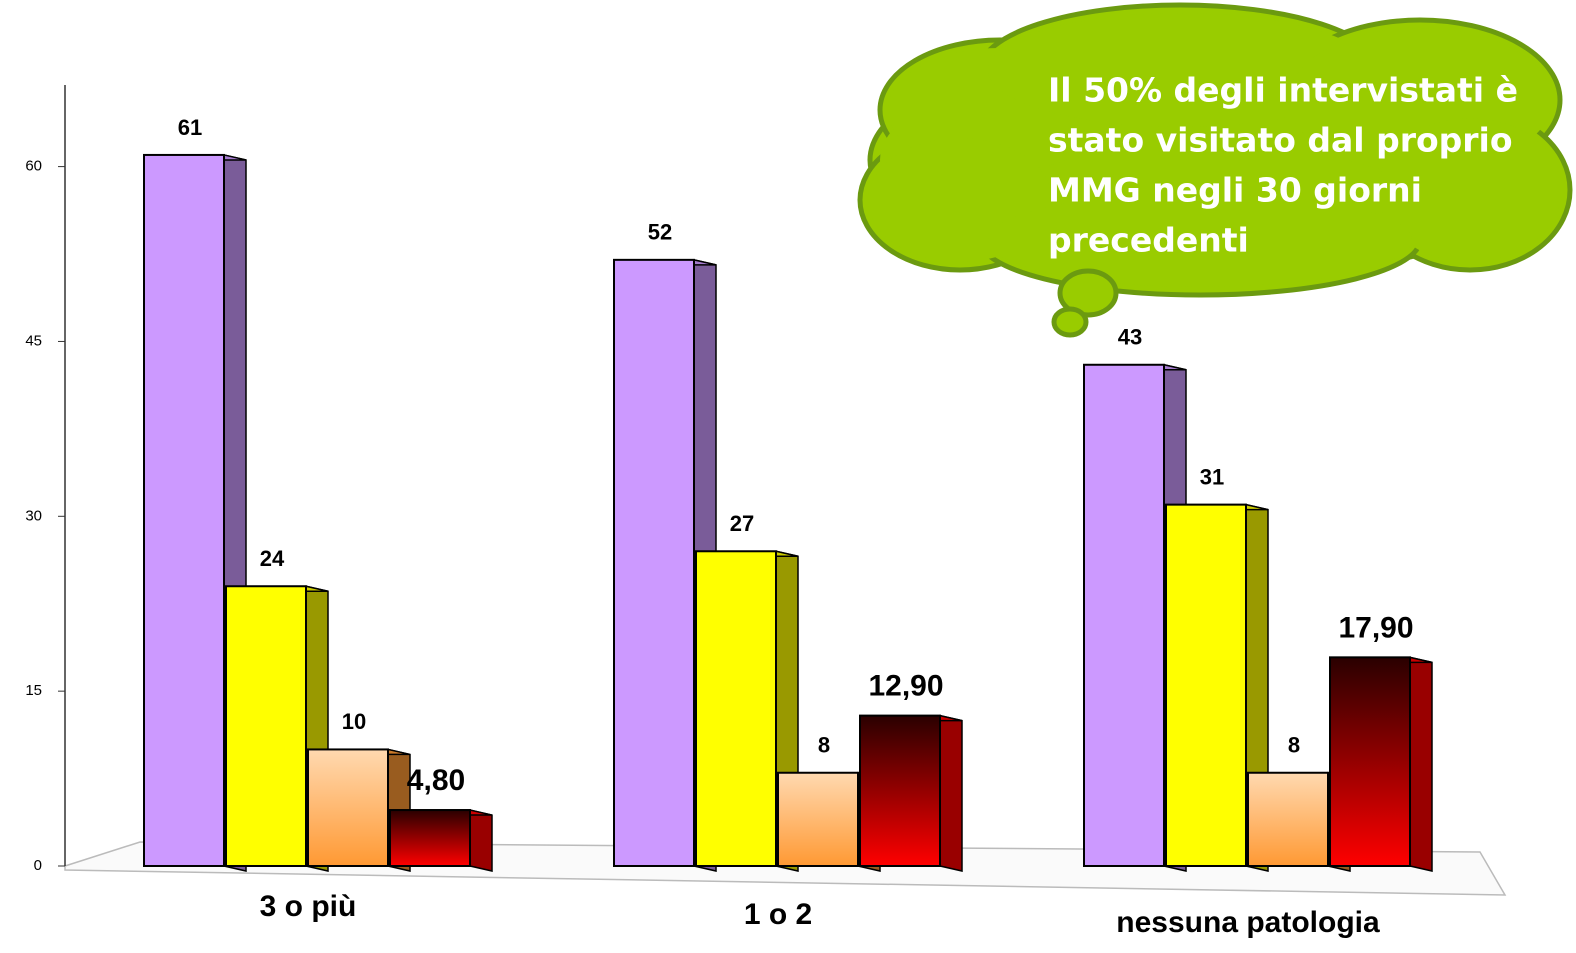 This screenshot has height=953, width=1576. Describe the element at coordinates (33, 690) in the screenshot. I see `y-tick-label: 15` at that location.